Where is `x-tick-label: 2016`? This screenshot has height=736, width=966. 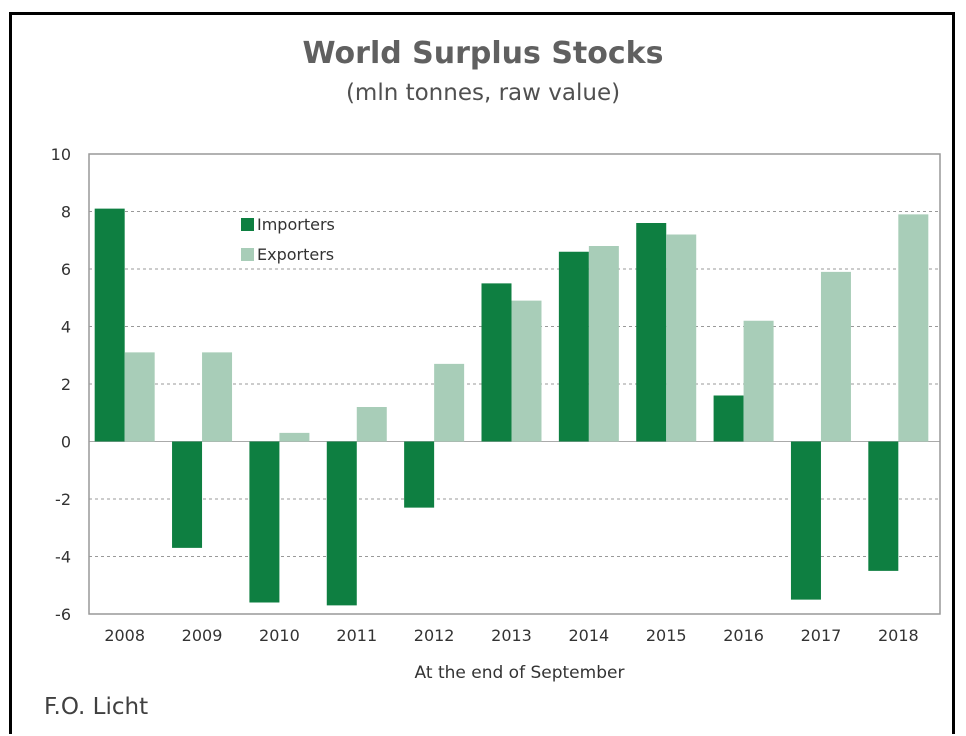
x-tick-label: 2016 is located at coordinates (743, 635).